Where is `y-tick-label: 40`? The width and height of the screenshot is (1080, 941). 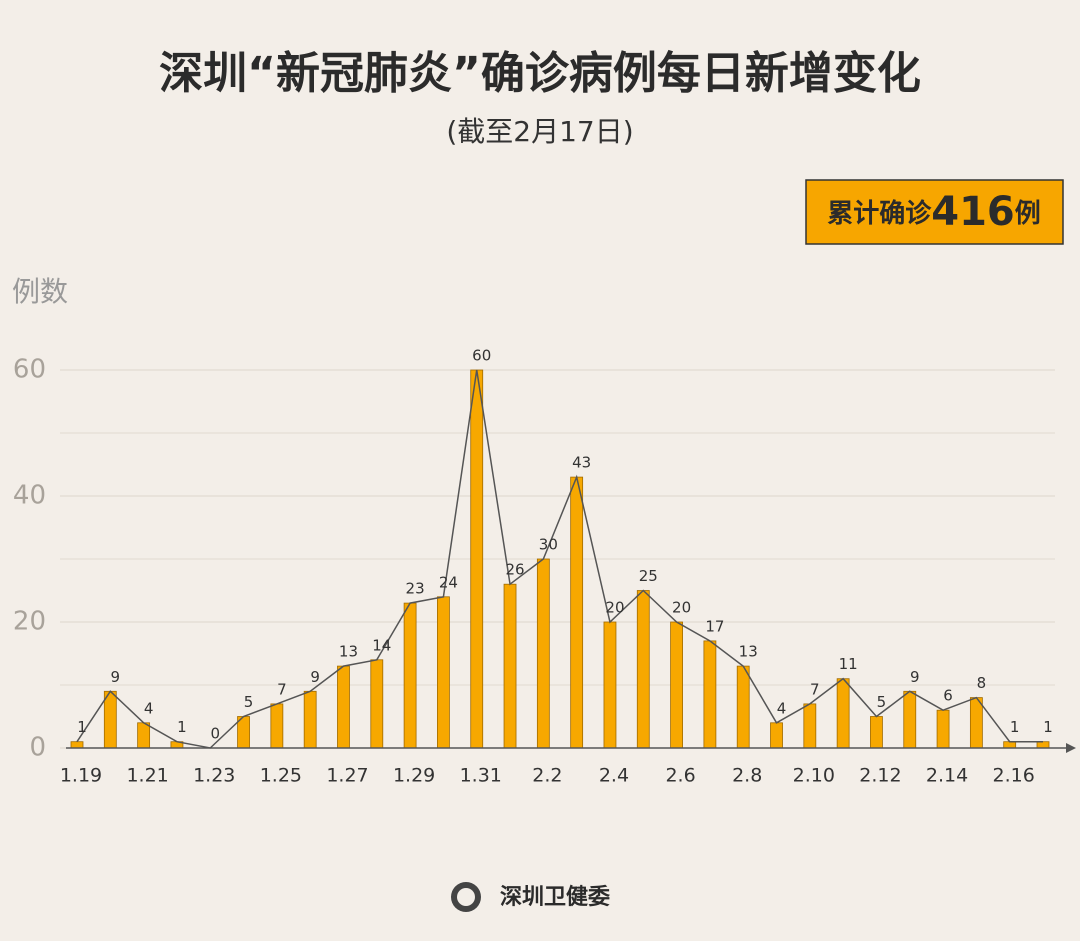 y-tick-label: 40 is located at coordinates (29, 496).